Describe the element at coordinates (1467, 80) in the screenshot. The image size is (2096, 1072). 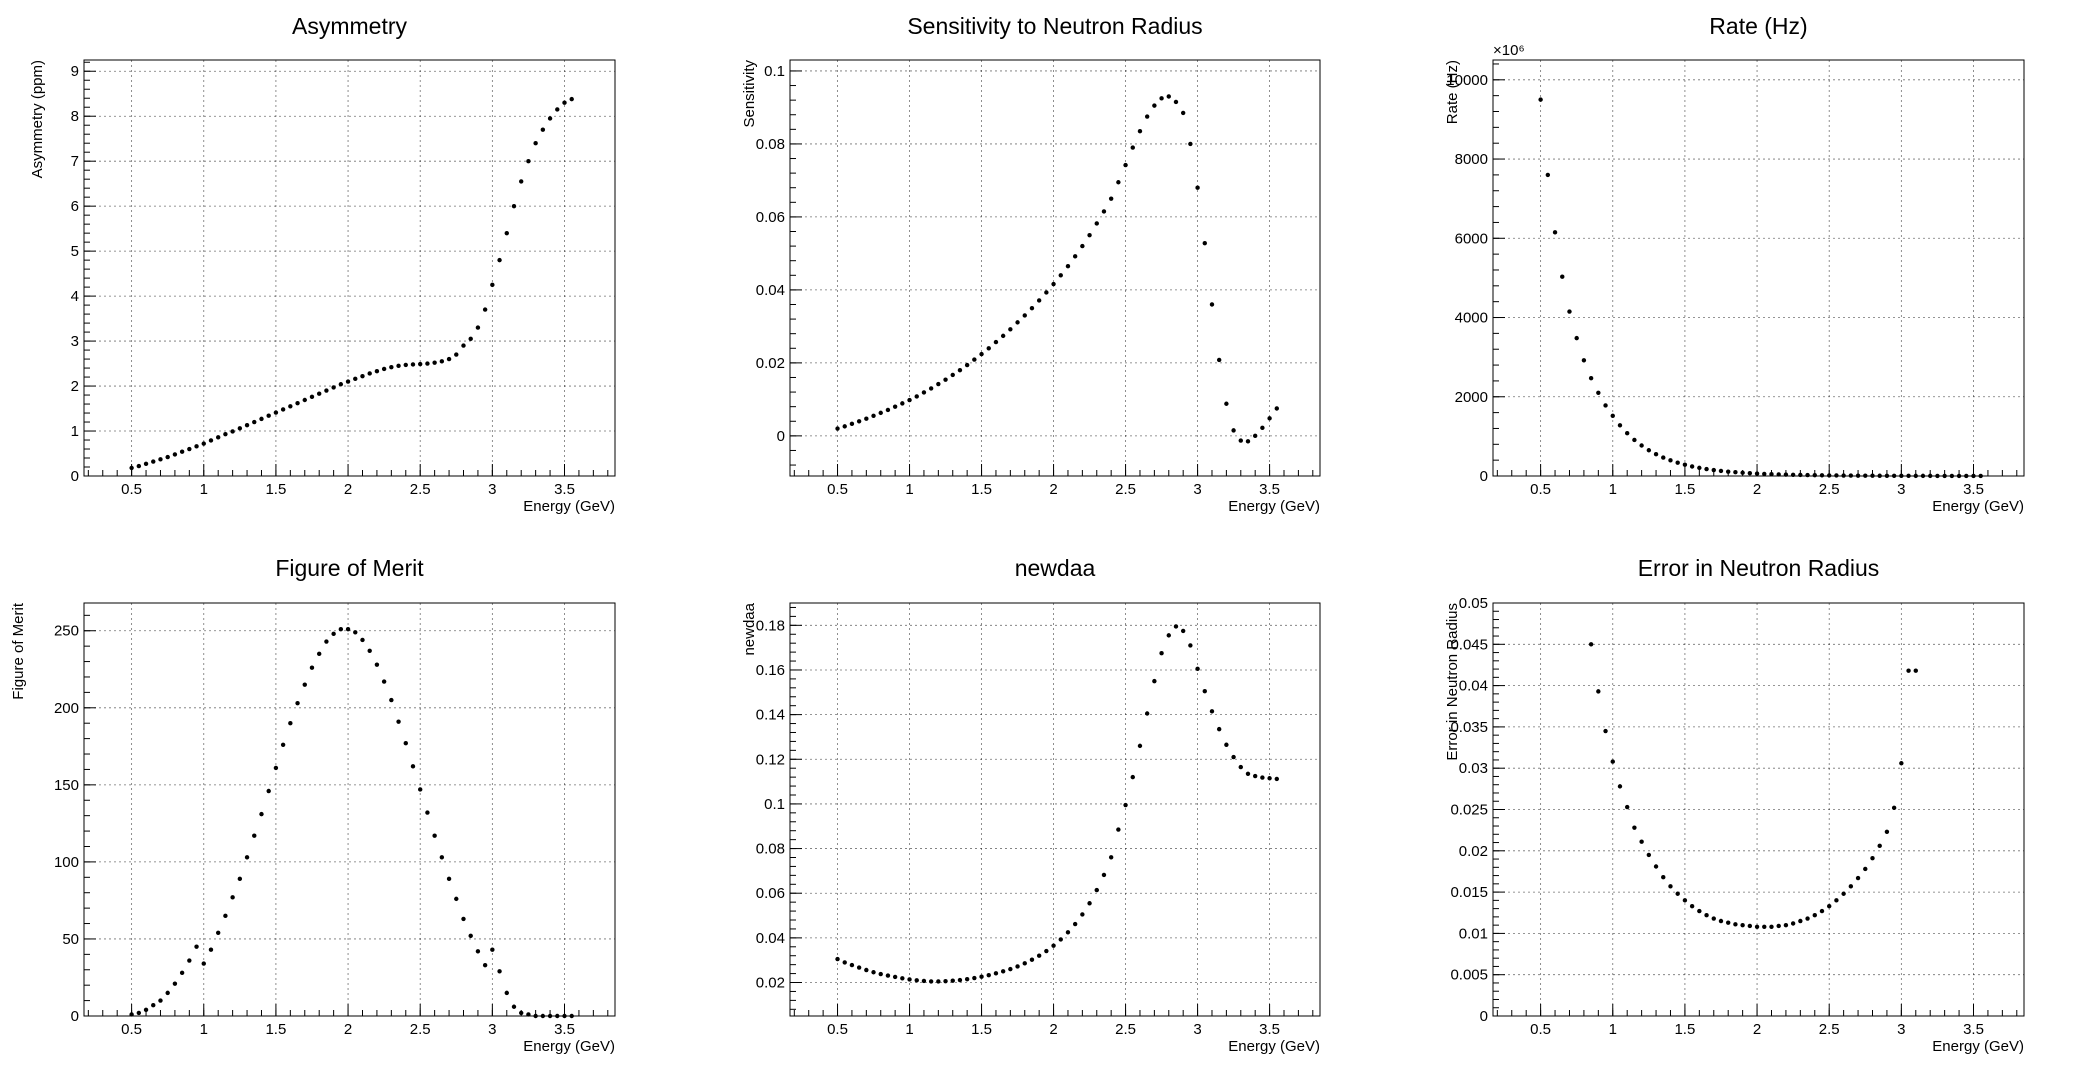
I see `y-tick-label: 10000` at that location.